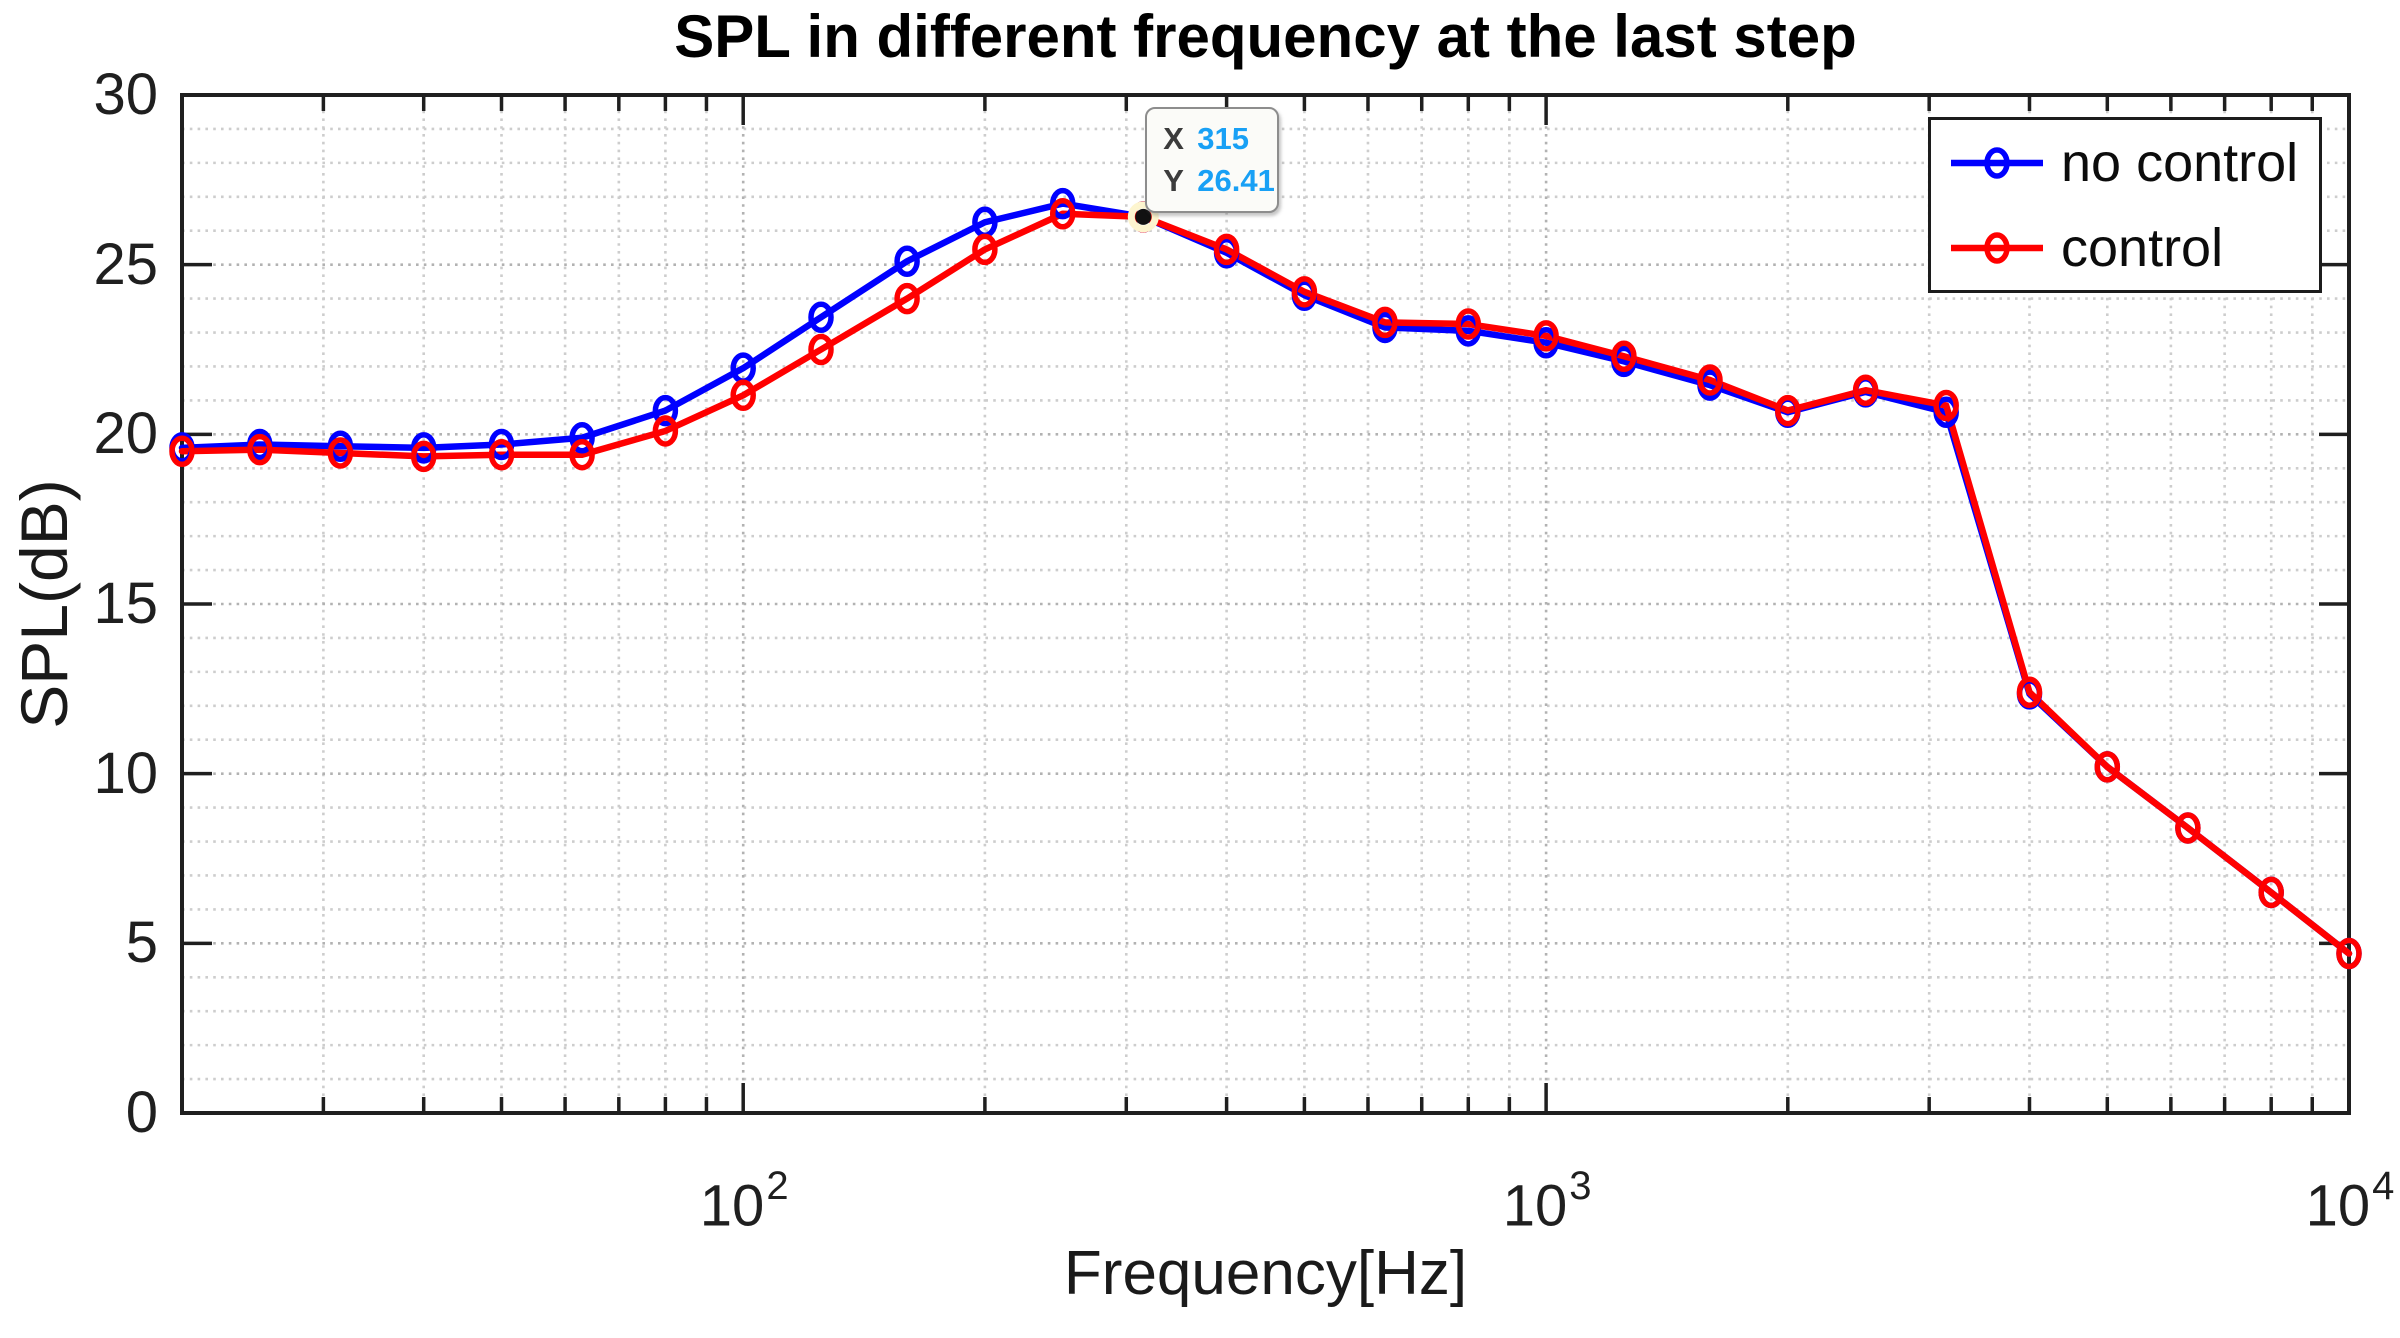 Image resolution: width=2400 pixels, height=1338 pixels. I want to click on legend-label: control, so click(2142, 247).